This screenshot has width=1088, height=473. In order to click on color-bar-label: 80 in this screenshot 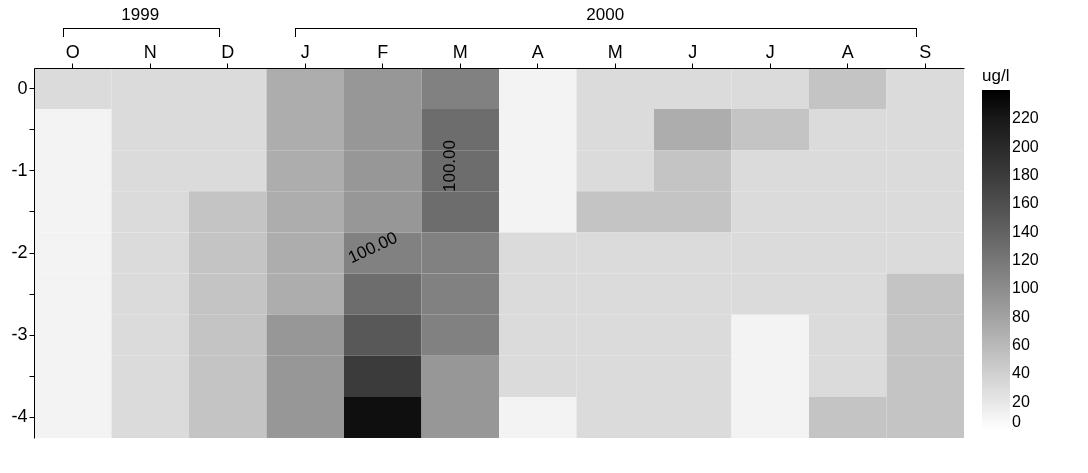, I will do `click(1021, 316)`.